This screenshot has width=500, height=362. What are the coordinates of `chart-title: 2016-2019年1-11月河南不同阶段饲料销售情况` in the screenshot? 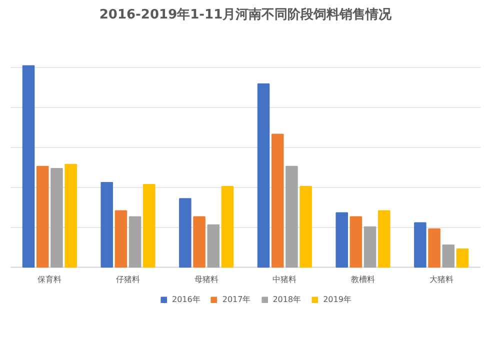 It's located at (246, 15).